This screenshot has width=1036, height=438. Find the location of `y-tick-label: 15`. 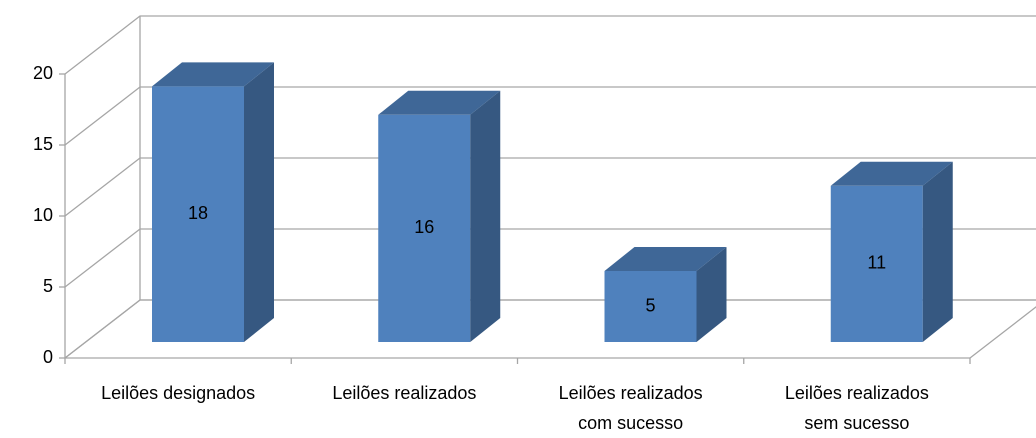

y-tick-label: 15 is located at coordinates (43, 144).